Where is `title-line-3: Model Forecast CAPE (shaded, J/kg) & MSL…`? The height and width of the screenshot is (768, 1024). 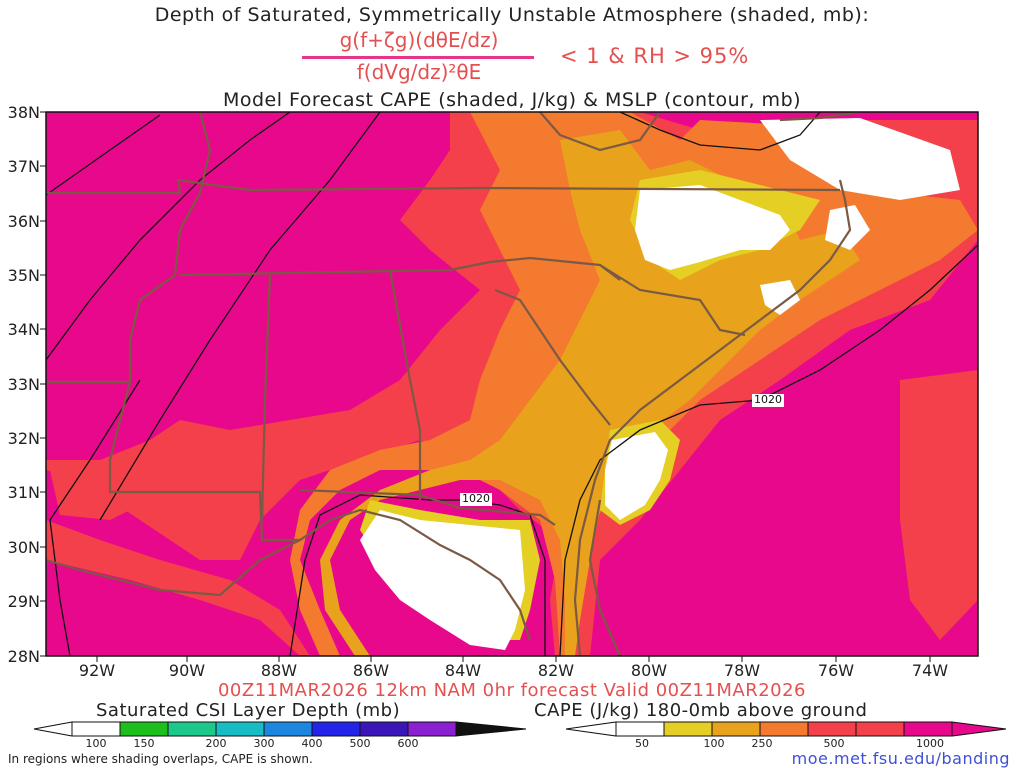 title-line-3: Model Forecast CAPE (shaded, J/kg) & MSL… is located at coordinates (512, 100).